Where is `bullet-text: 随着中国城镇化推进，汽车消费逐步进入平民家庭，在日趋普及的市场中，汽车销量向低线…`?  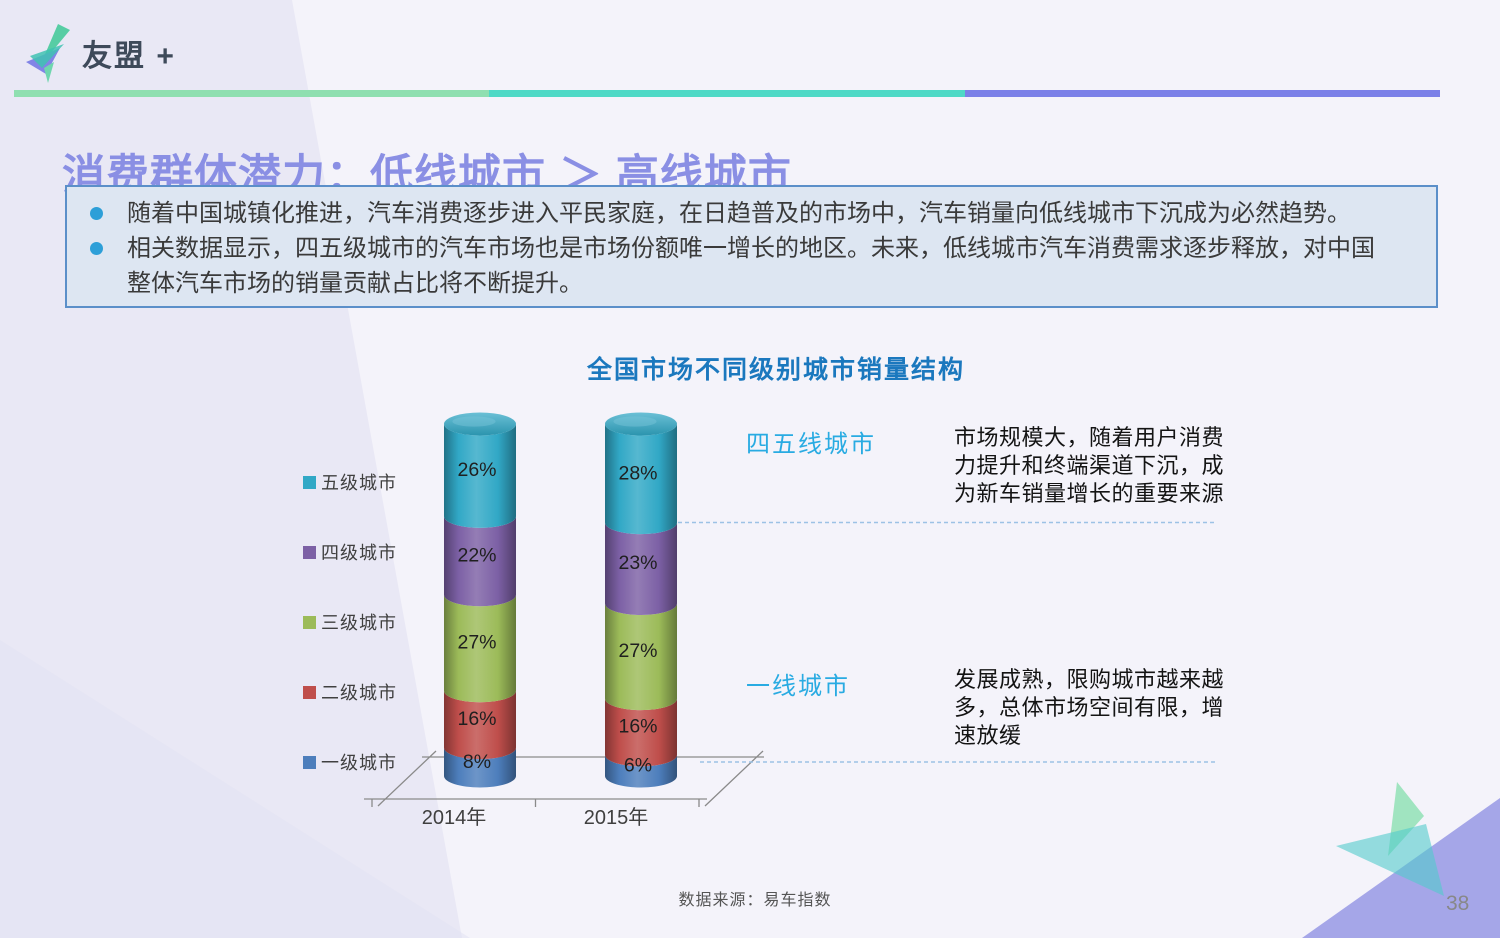
bullet-text: 随着中国城镇化推进，汽车消费逐步进入平民家庭，在日趋普及的市场中，汽车销量向低线… is located at coordinates (739, 213).